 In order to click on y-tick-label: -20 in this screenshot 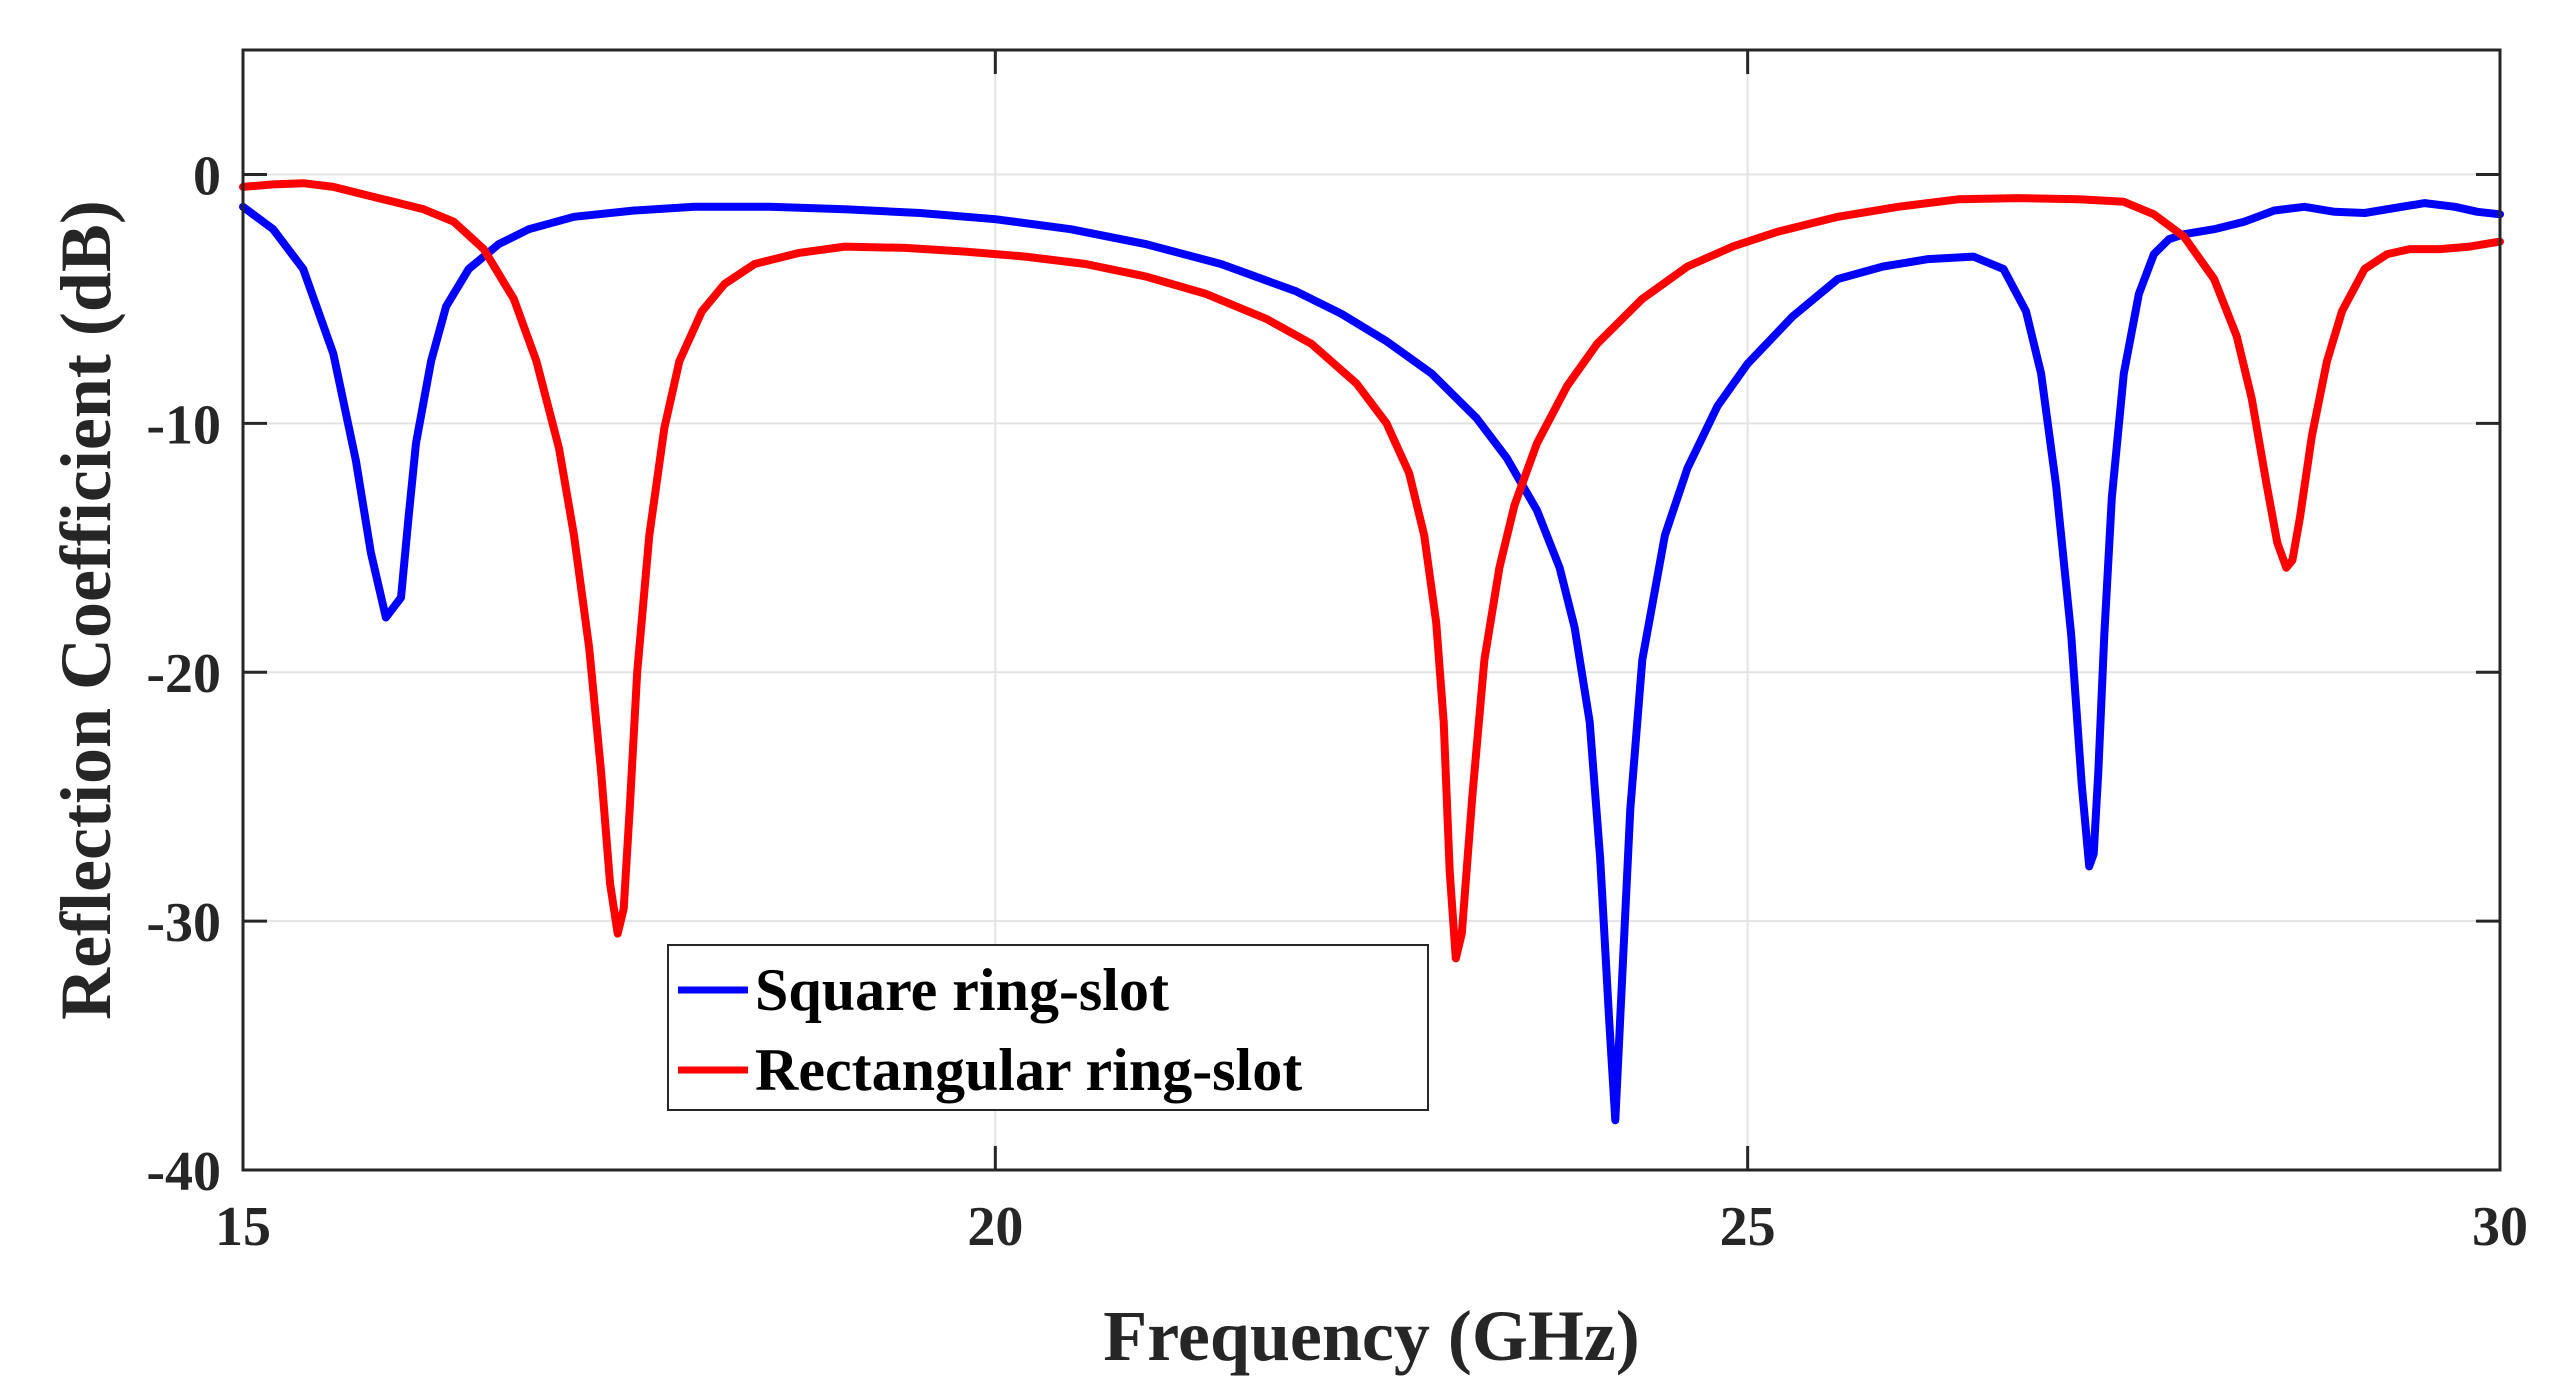, I will do `click(183, 674)`.